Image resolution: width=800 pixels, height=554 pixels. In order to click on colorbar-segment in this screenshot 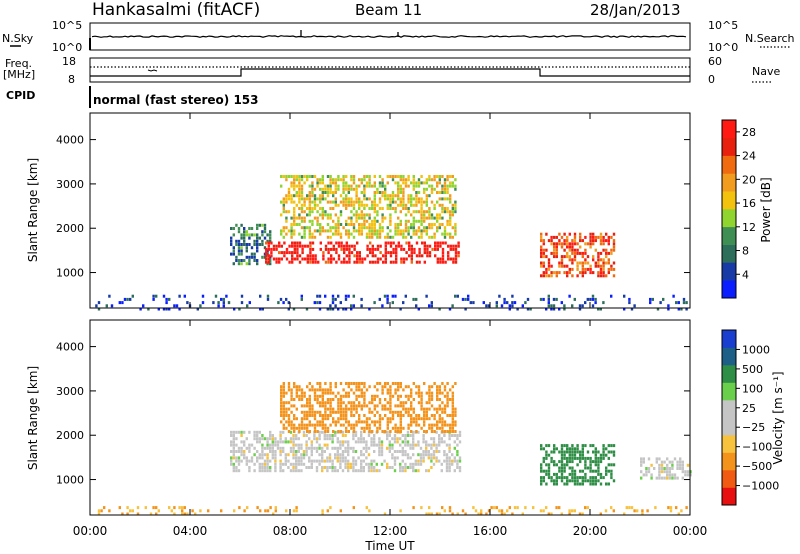, I will do `click(729, 444)`.